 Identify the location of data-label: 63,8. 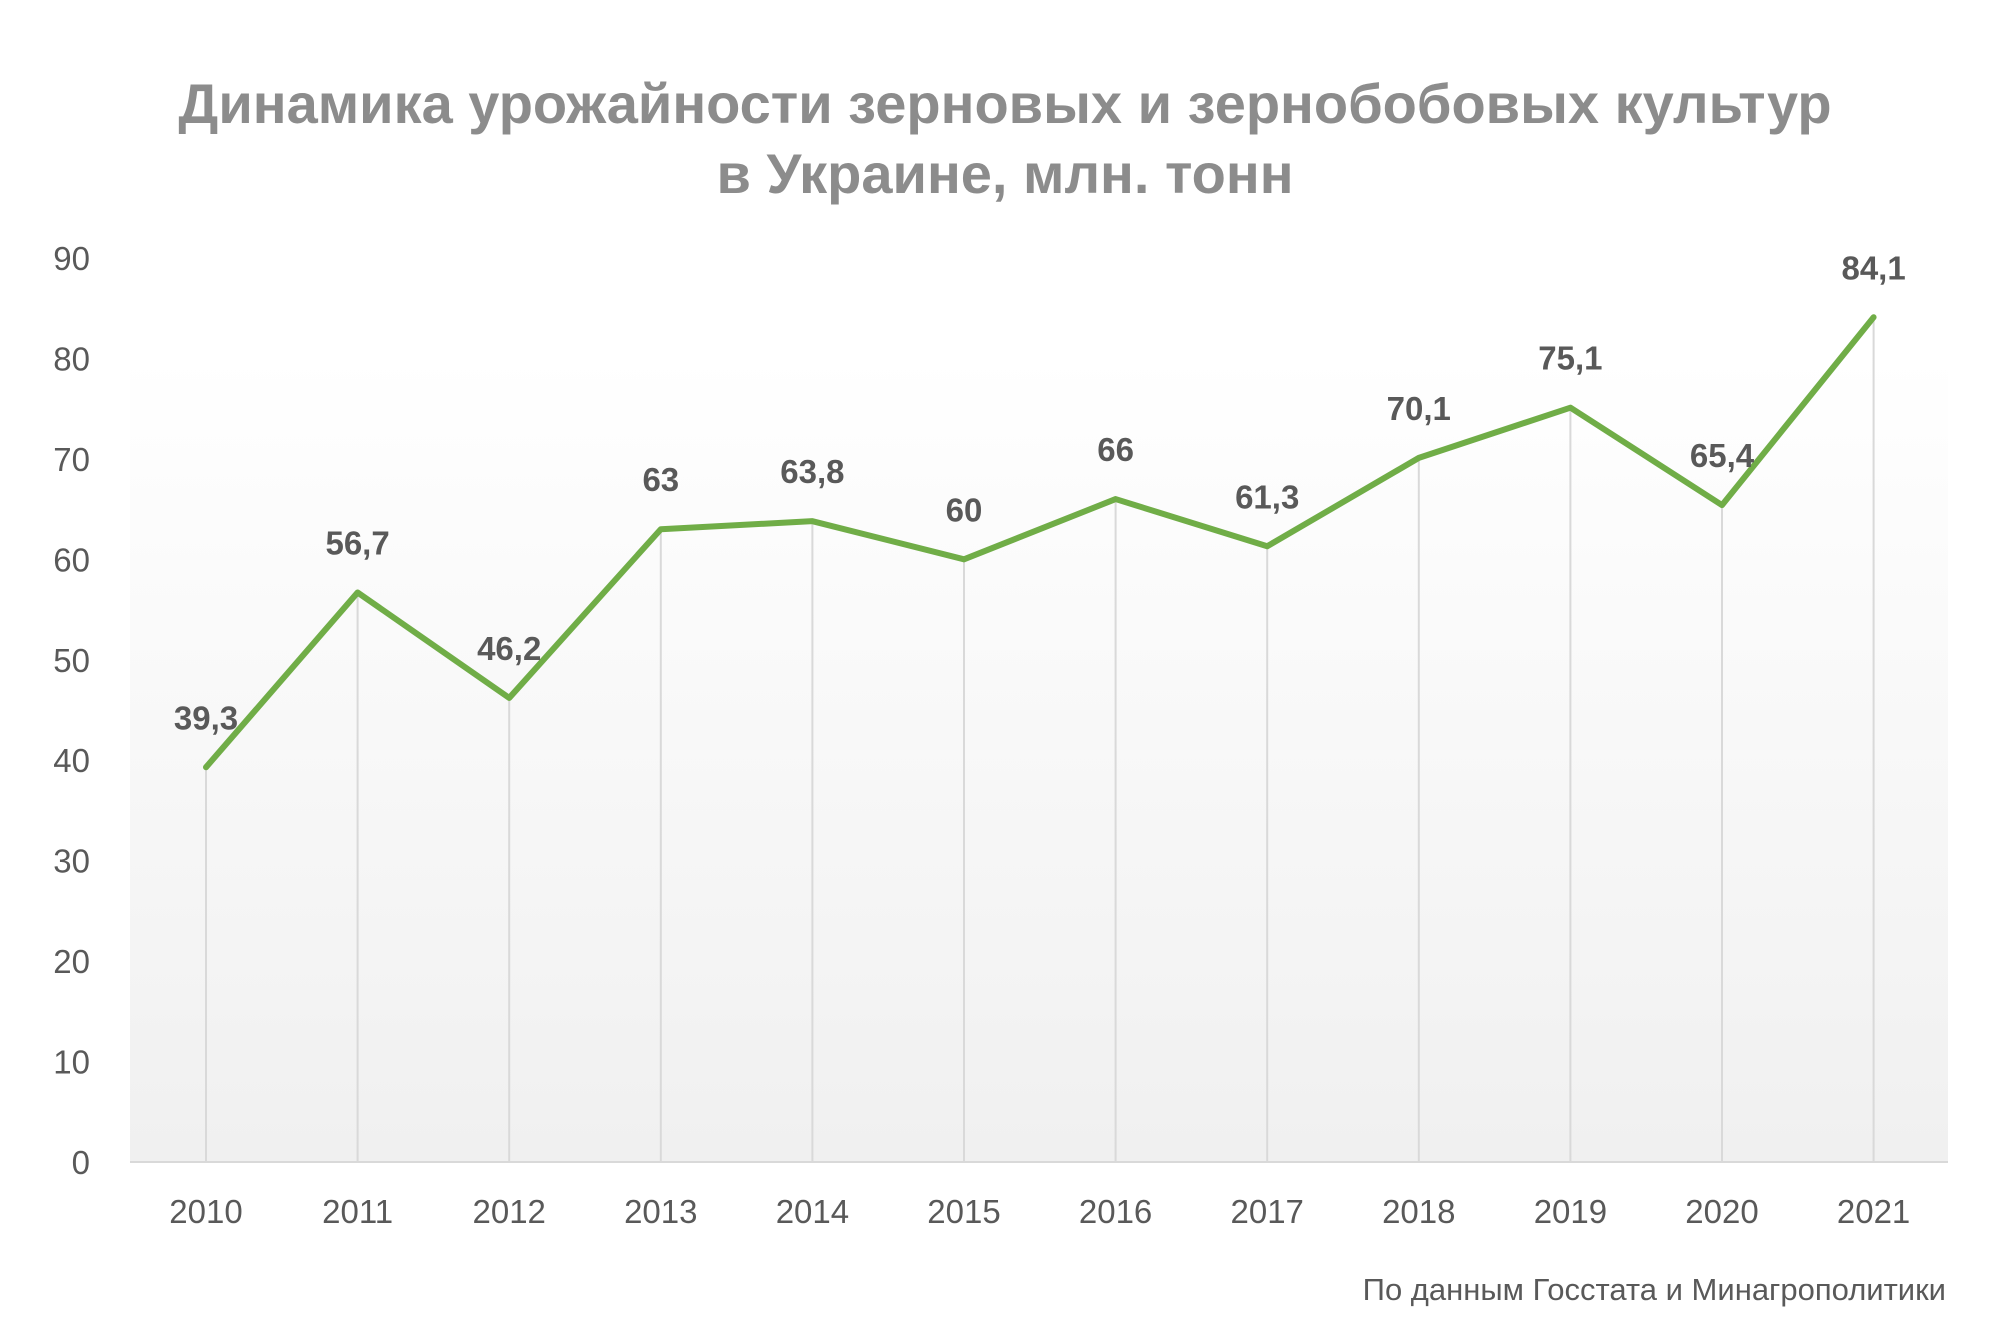
(812, 471).